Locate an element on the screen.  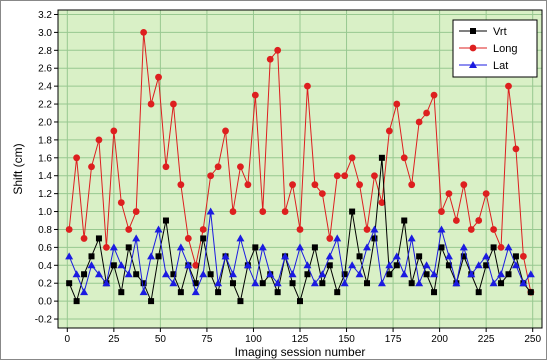
x-tick-label: 100 is located at coordinates (253, 339).